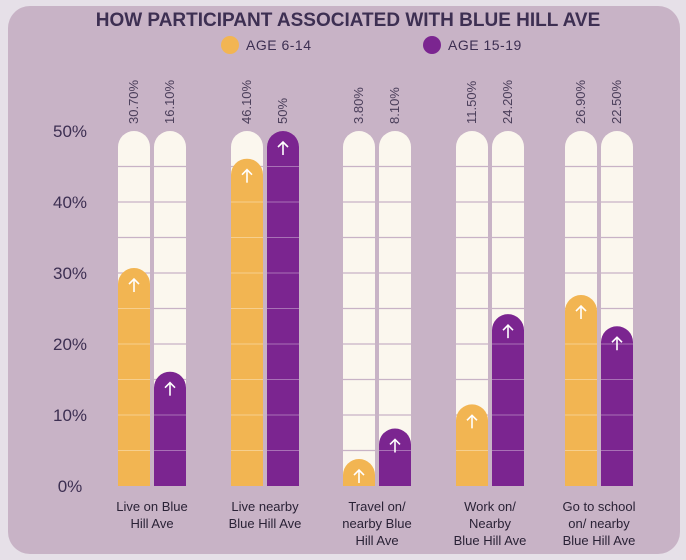 The width and height of the screenshot is (686, 560). What do you see at coordinates (507, 101) in the screenshot?
I see `data-label: 24.20%` at bounding box center [507, 101].